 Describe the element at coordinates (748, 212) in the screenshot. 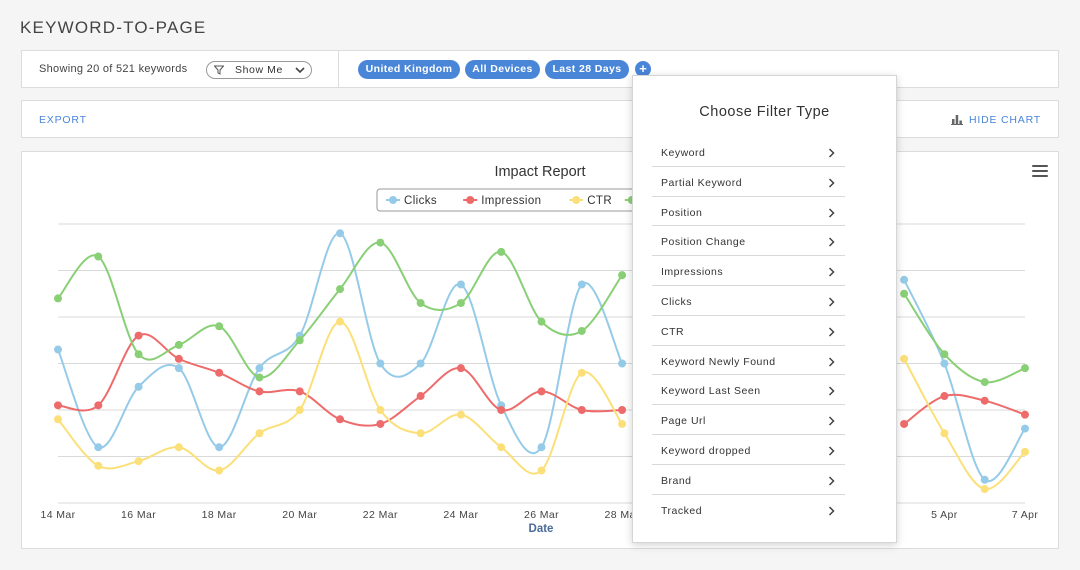

I see `filter-option-position: Position` at that location.